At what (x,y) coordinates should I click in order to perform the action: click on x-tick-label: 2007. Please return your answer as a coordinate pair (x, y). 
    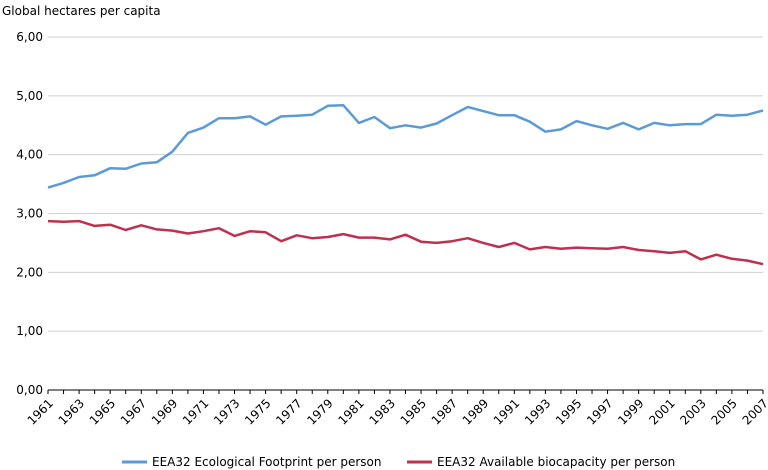
    Looking at the image, I should click on (754, 411).